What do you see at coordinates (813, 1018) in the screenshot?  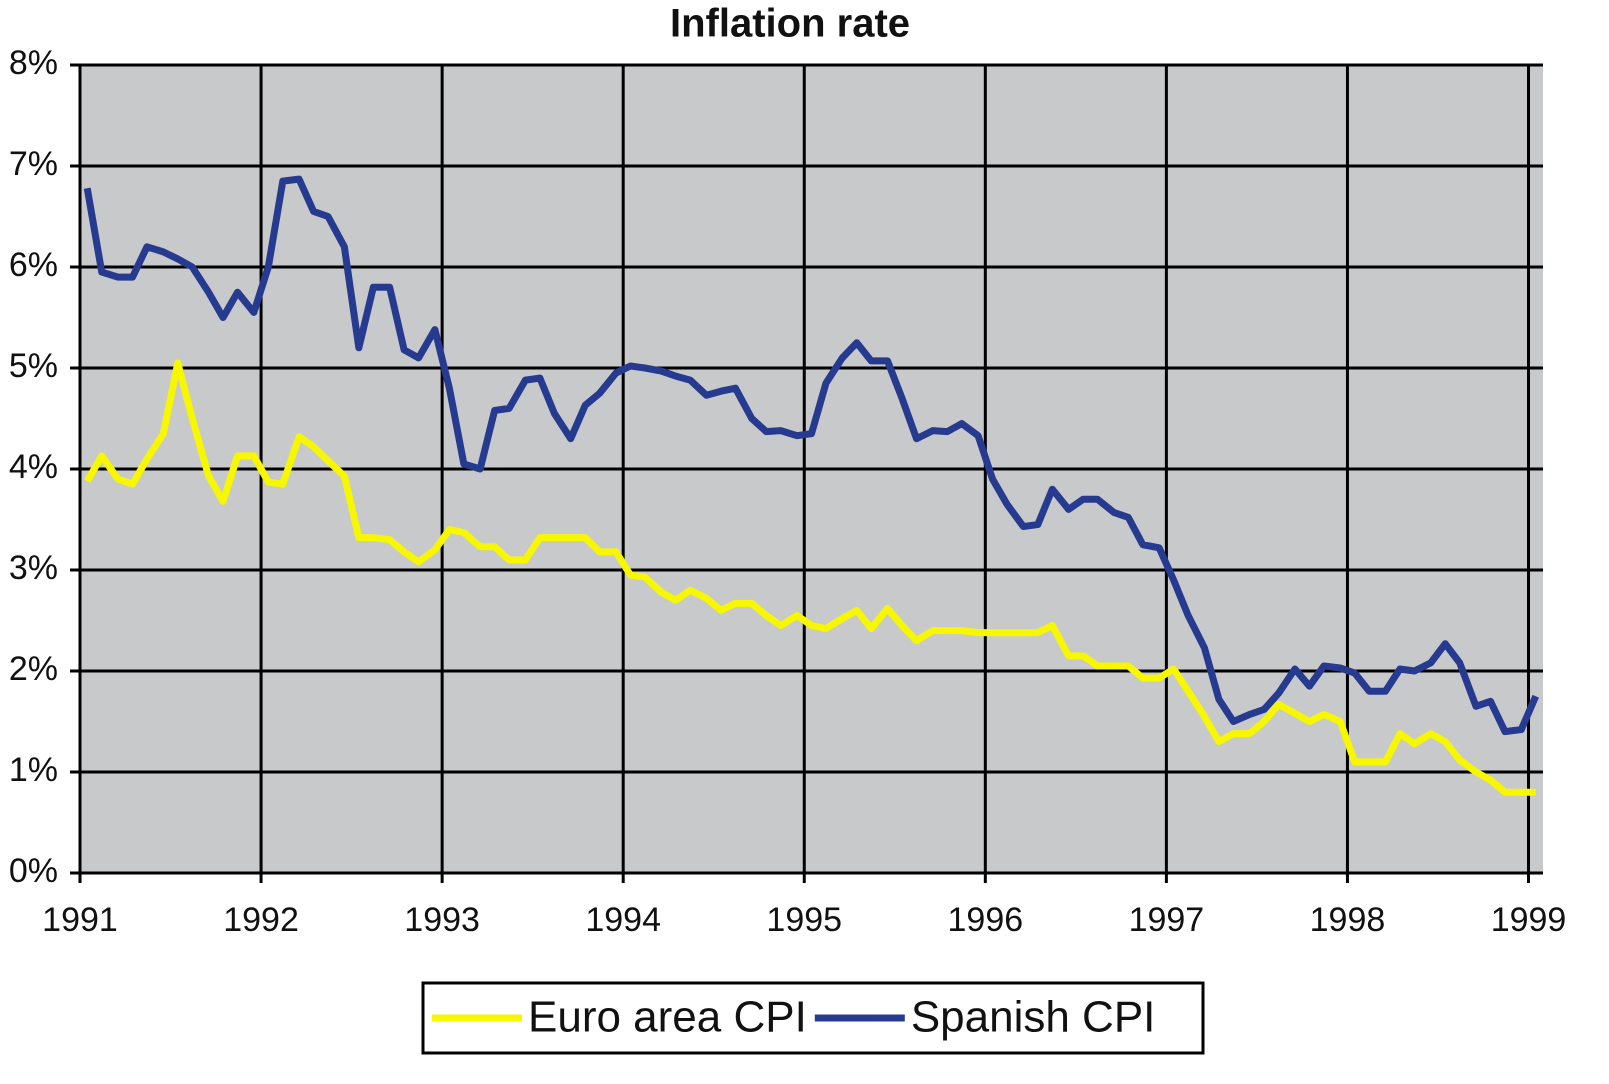 I see `legend-box` at bounding box center [813, 1018].